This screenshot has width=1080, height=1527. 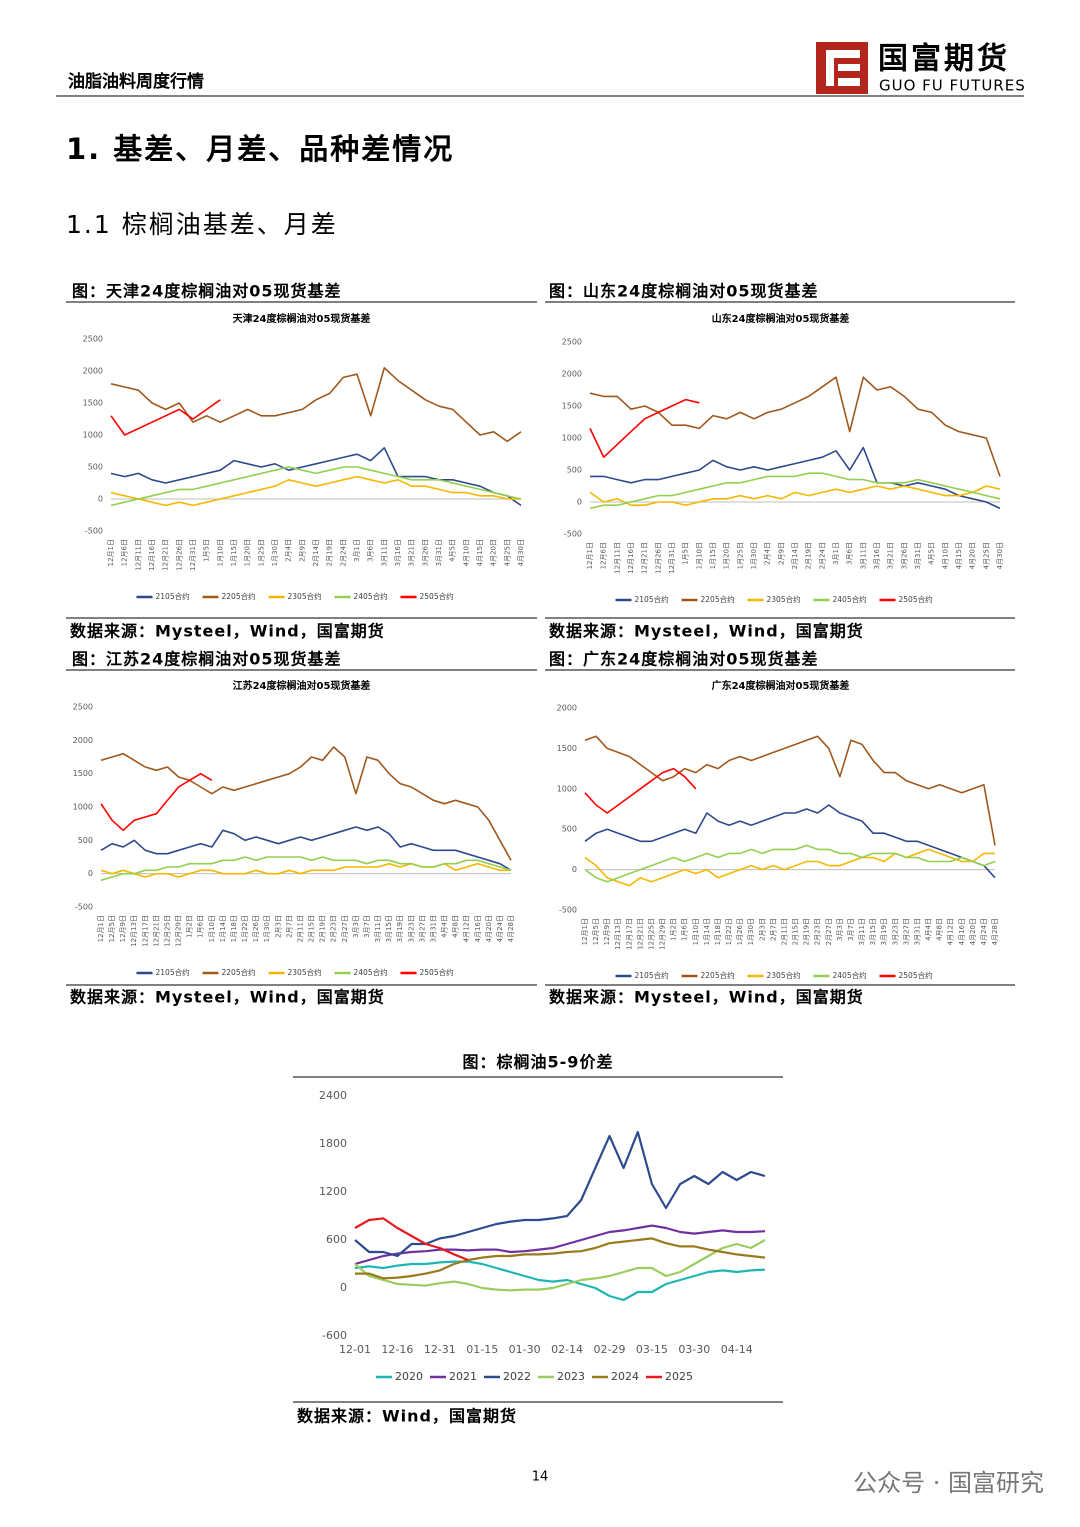 I want to click on x-tick-label: 02-14, so click(x=567, y=1349).